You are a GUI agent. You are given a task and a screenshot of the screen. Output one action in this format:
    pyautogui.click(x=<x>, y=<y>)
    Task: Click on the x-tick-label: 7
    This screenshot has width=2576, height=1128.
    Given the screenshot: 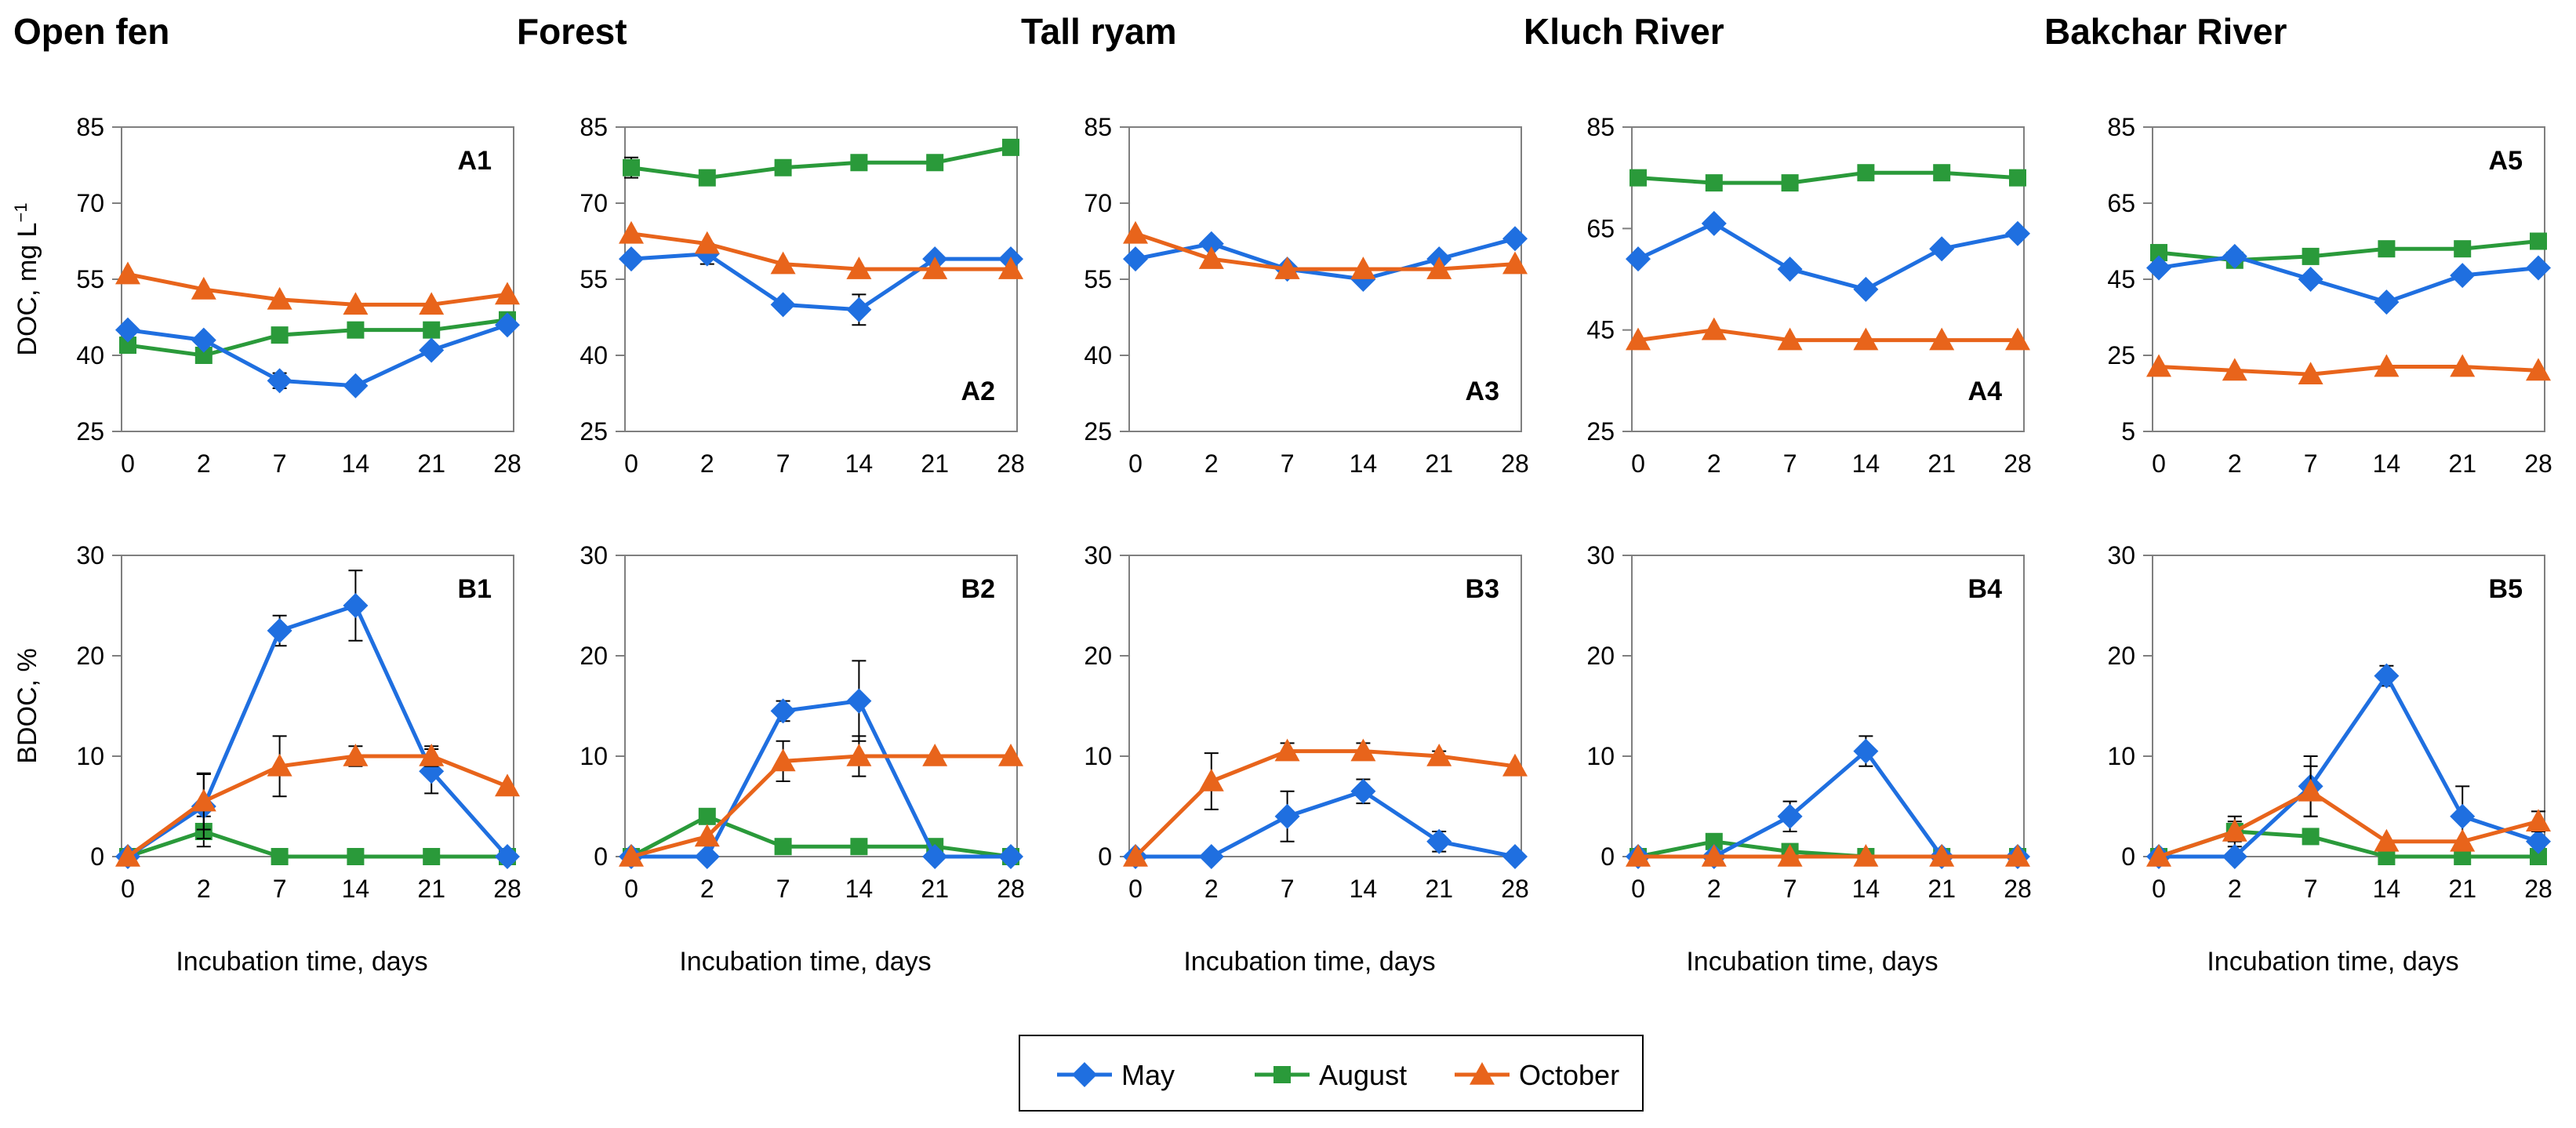 What is the action you would take?
    pyautogui.click(x=2311, y=463)
    